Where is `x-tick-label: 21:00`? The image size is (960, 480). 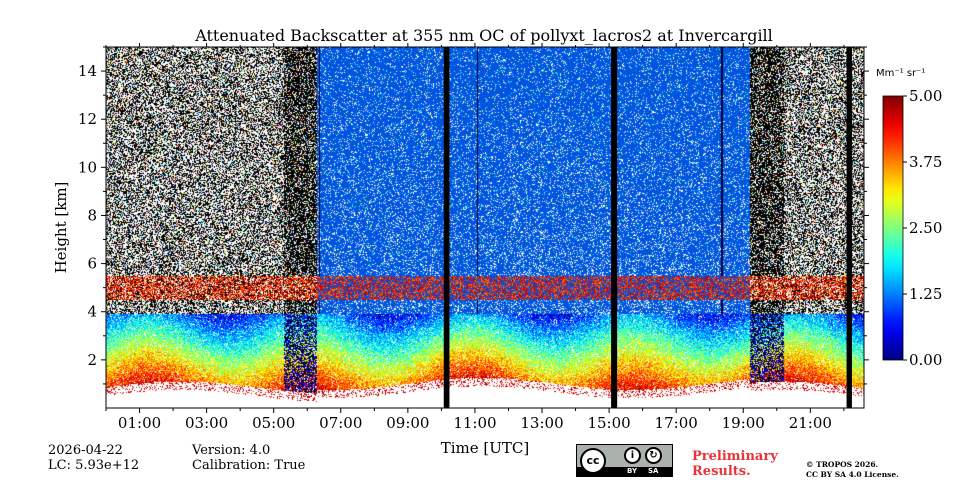
x-tick-label: 21:00 is located at coordinates (810, 423).